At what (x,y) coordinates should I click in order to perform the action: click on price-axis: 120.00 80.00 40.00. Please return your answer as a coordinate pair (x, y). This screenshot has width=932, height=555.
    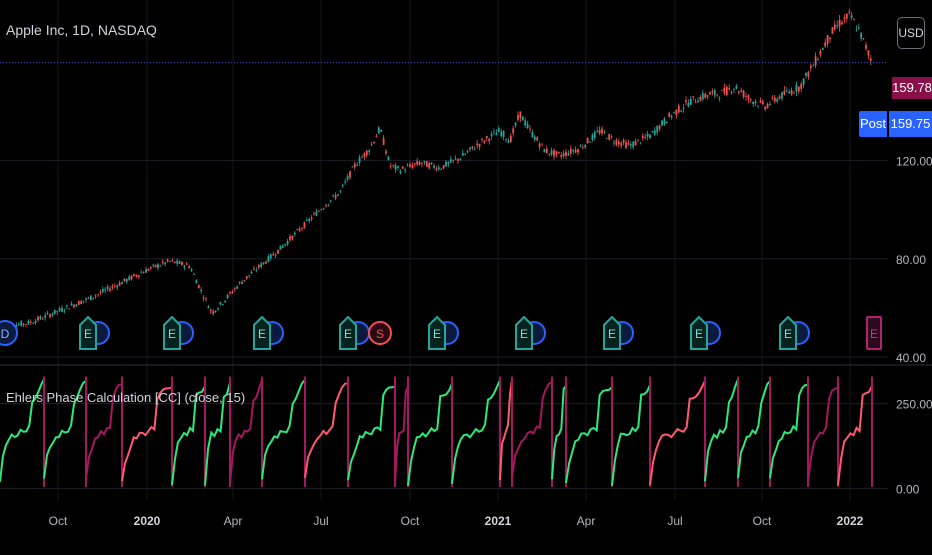
    Looking at the image, I should click on (914, 259).